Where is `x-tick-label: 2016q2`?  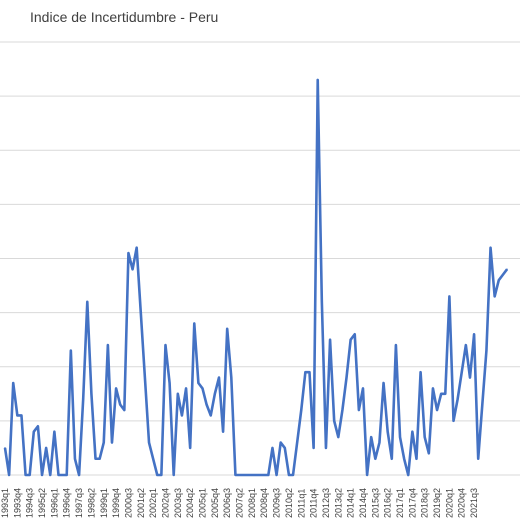 x-tick-label: 2016q2 is located at coordinates (388, 503).